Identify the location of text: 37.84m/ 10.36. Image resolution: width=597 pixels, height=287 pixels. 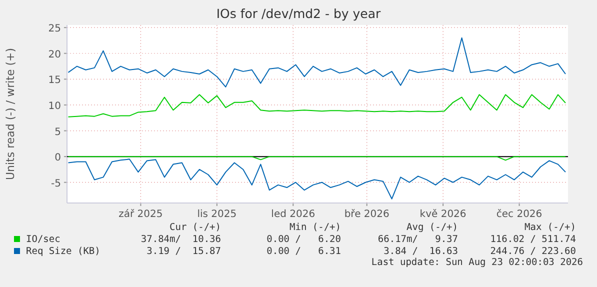
(181, 239).